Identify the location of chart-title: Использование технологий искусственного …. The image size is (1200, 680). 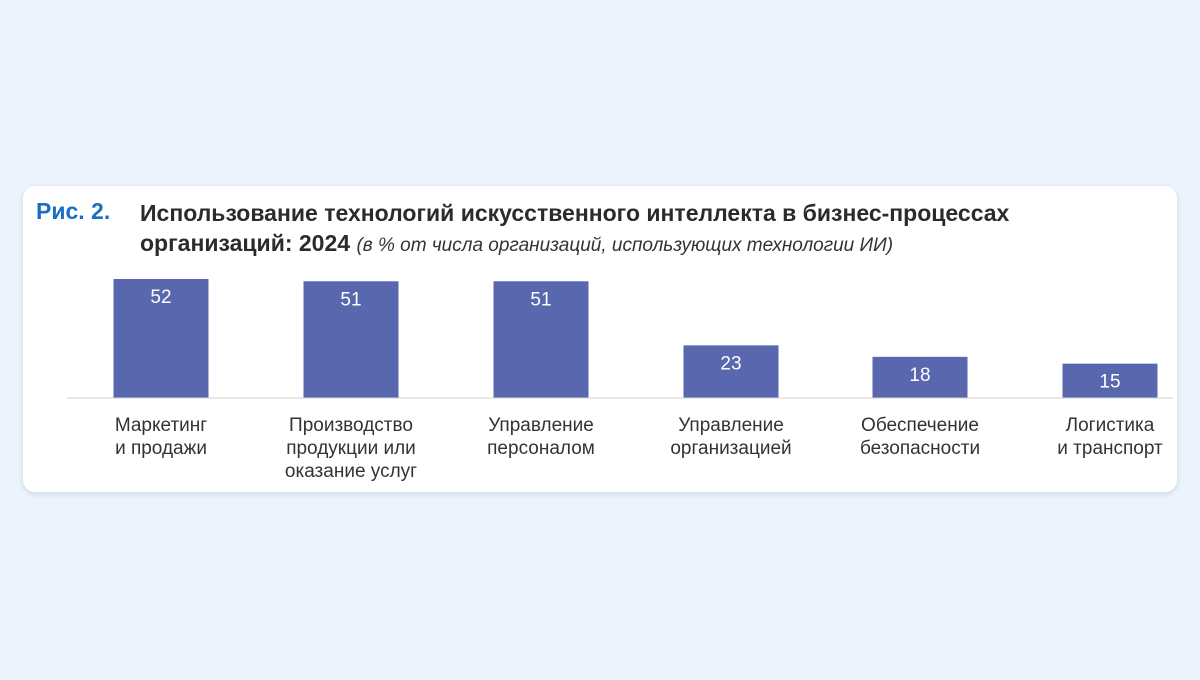
(645, 229).